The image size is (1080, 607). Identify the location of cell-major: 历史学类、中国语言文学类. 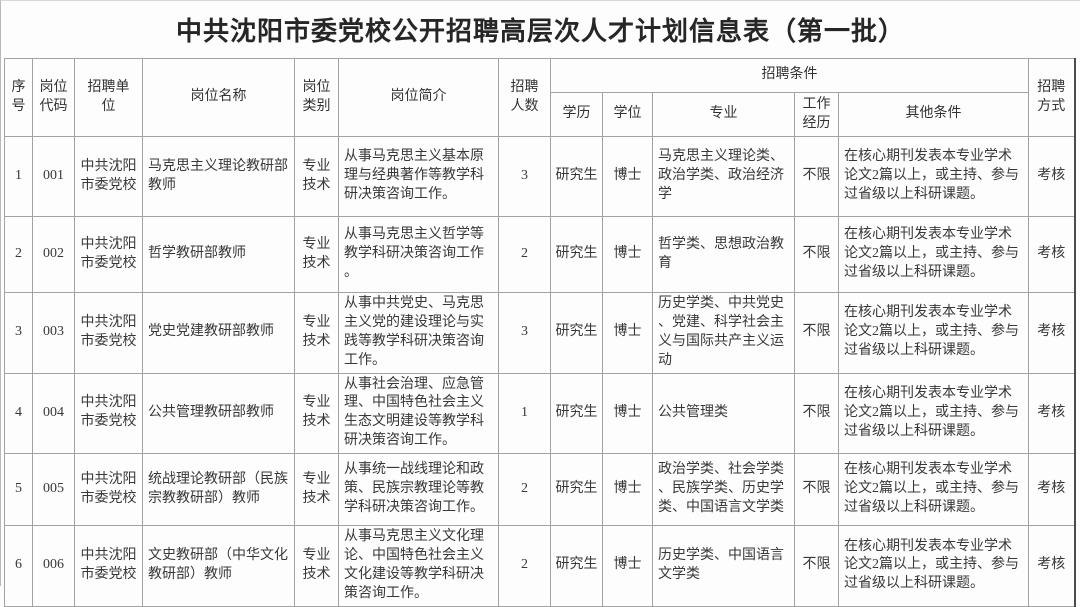
(723, 566).